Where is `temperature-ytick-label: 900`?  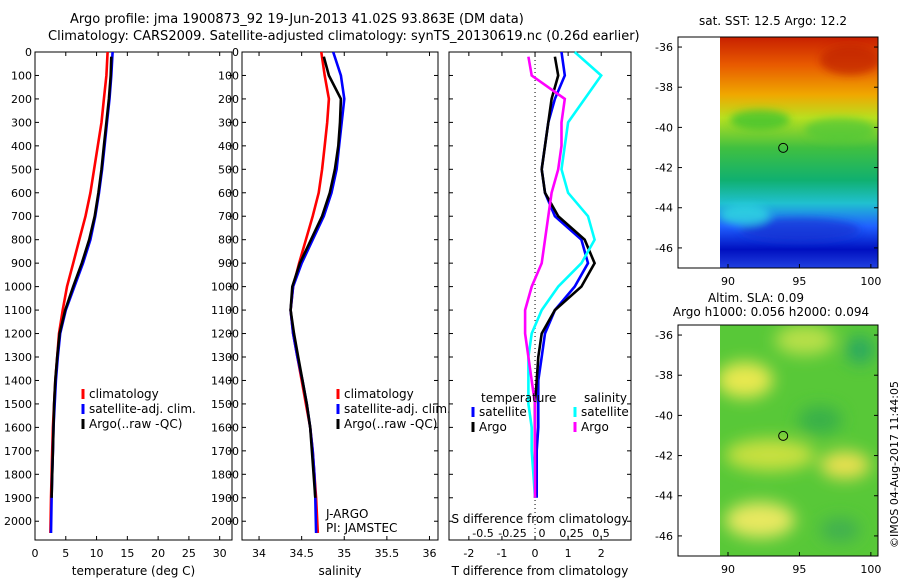
temperature-ytick-label: 900 is located at coordinates (21, 263).